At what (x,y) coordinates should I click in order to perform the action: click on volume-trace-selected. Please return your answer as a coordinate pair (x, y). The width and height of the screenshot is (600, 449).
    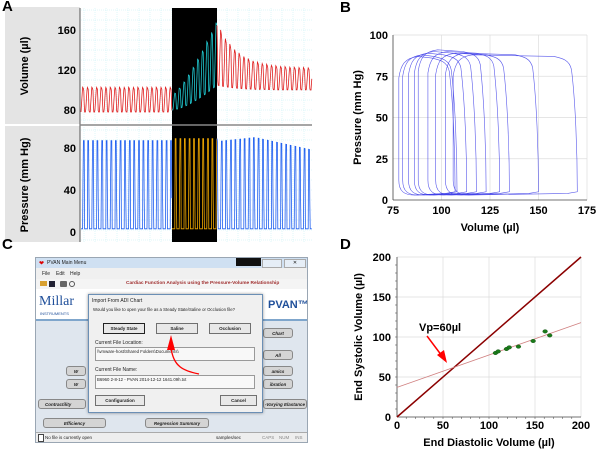
    Looking at the image, I should click on (195, 66).